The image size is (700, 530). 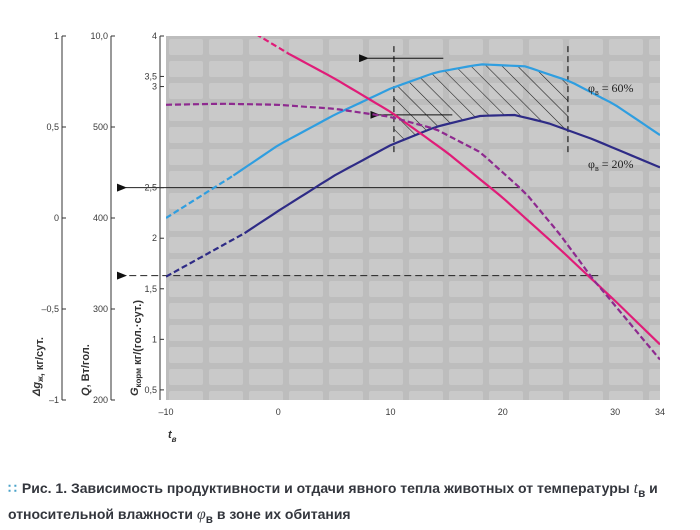 What do you see at coordinates (54, 400) in the screenshot?
I see `y-tick-label-dg: –1` at bounding box center [54, 400].